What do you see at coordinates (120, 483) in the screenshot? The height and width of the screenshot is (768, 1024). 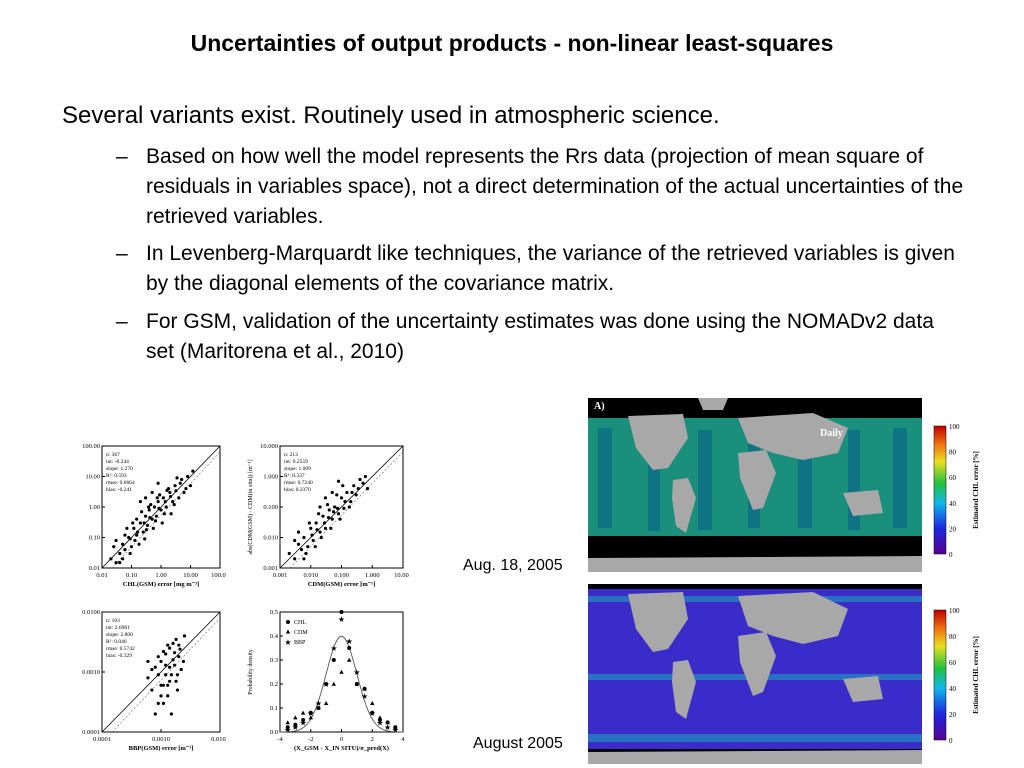 I see `stats-label: rmse: 0.6664` at bounding box center [120, 483].